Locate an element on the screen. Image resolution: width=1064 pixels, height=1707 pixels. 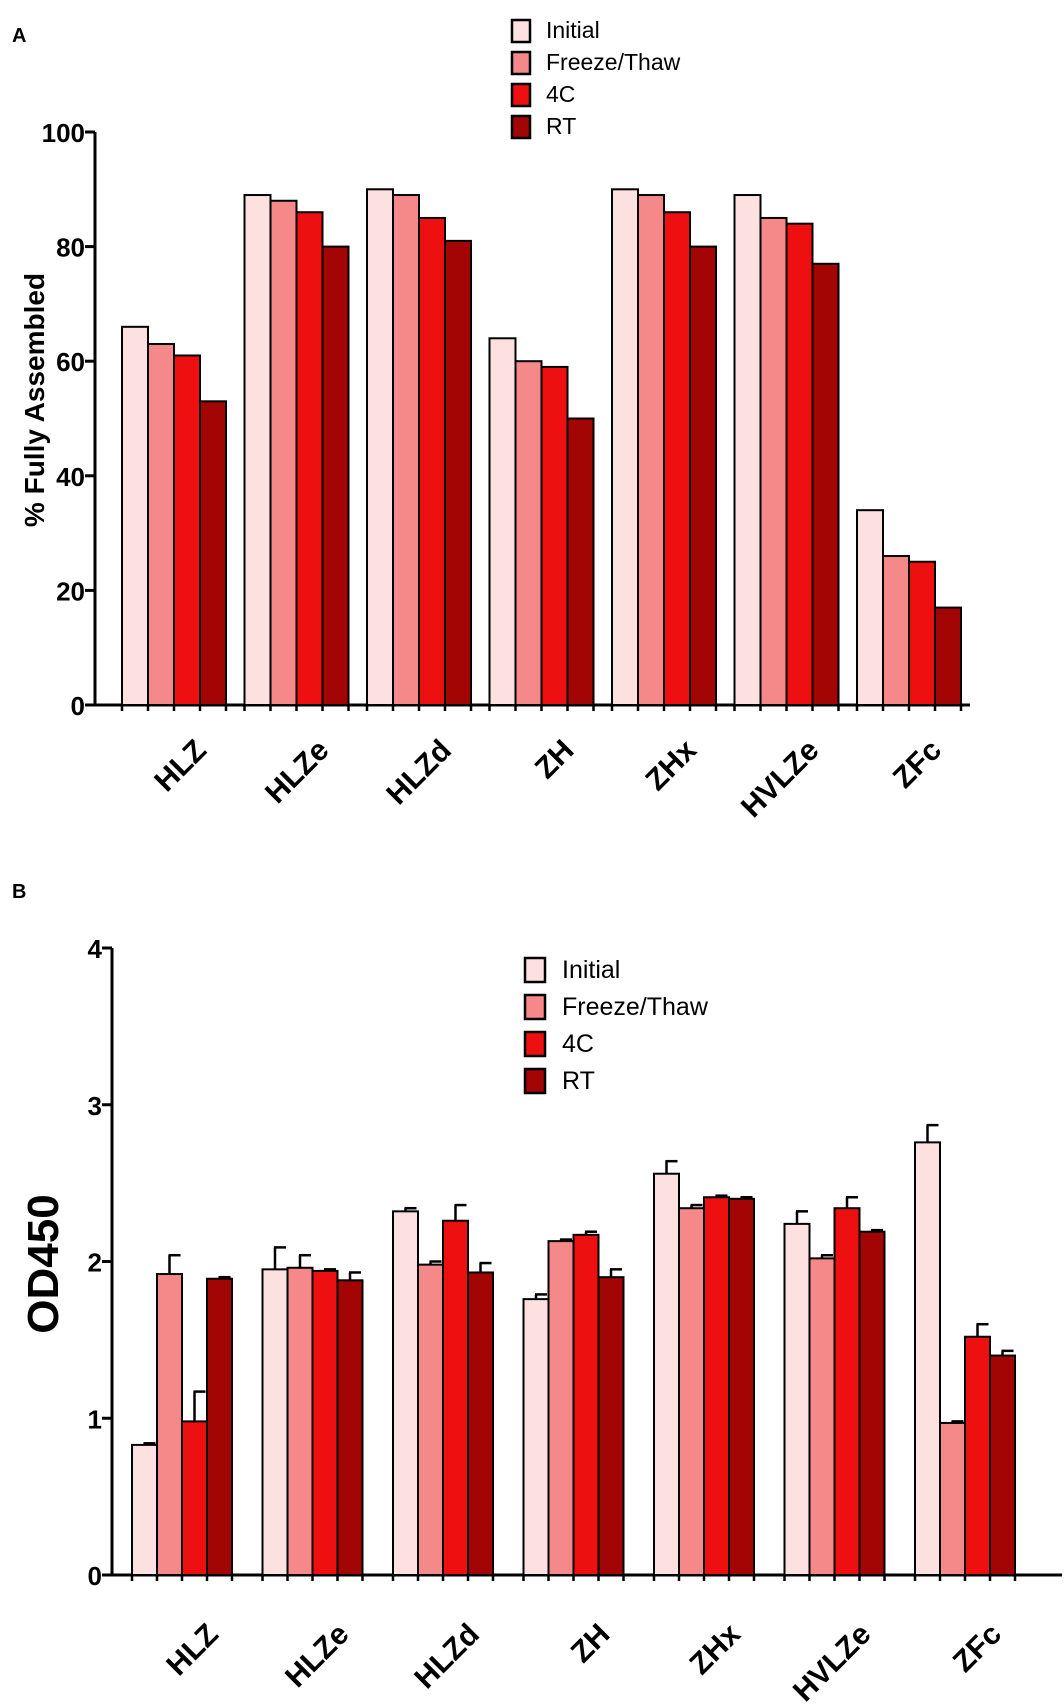
panel-a-legend-swatch-freeze-thaw is located at coordinates (521, 63).